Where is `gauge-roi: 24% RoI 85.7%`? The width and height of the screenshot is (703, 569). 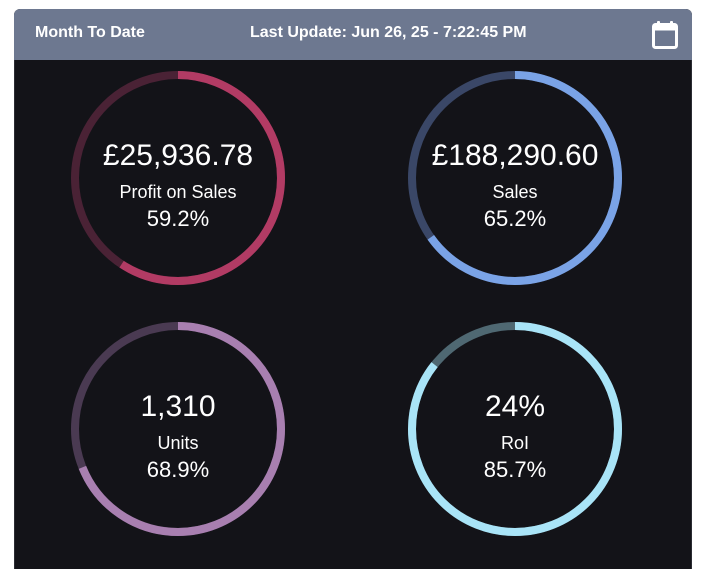
gauge-roi: 24% RoI 85.7% is located at coordinates (515, 429).